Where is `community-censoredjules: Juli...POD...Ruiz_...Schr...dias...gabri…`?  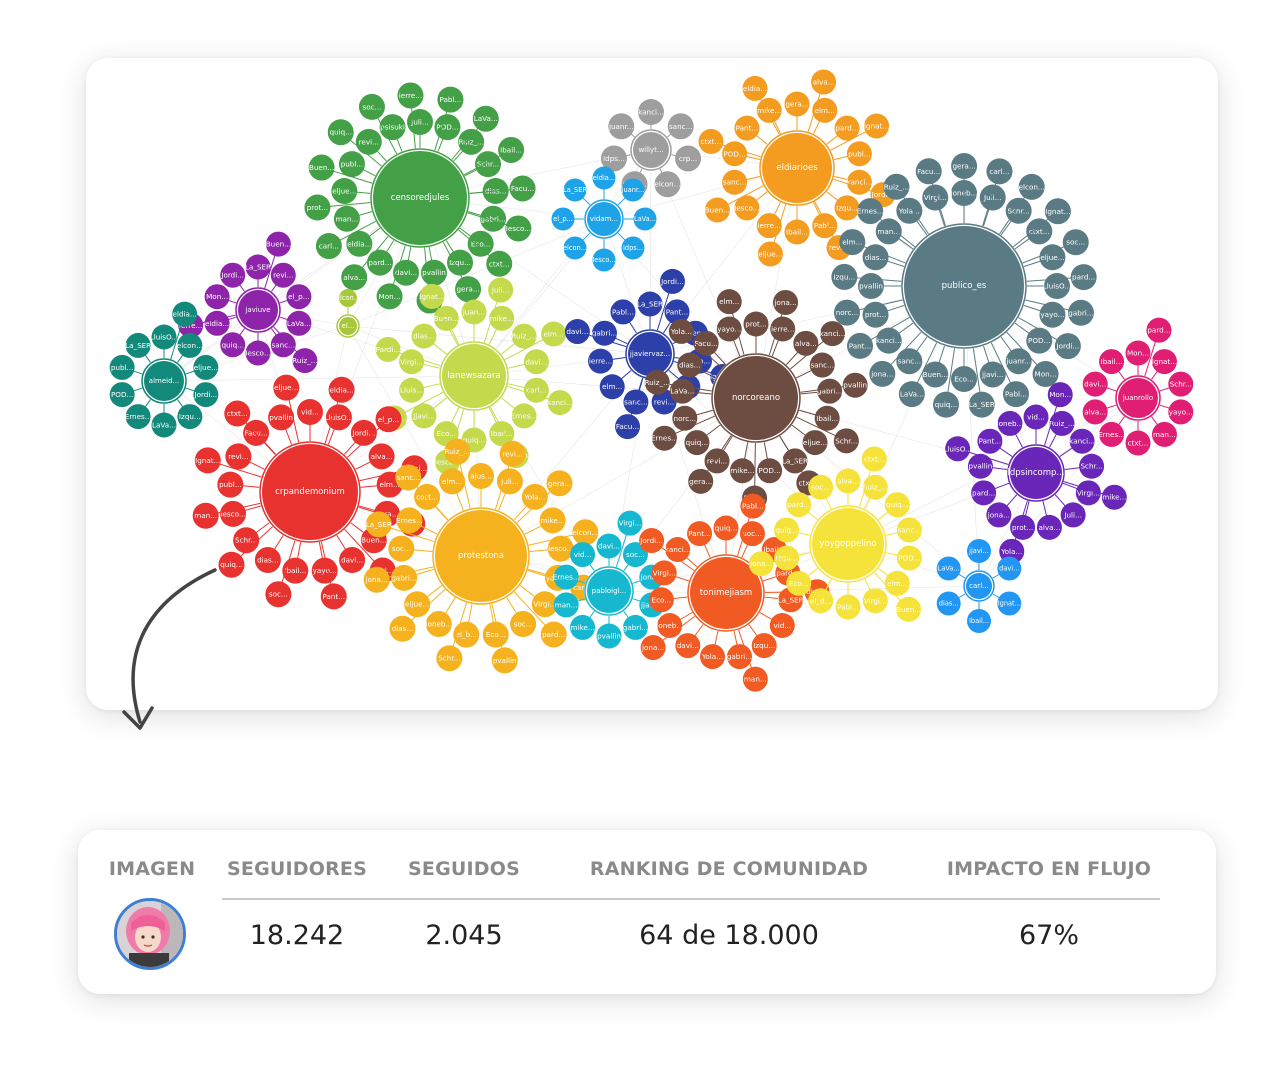
community-censoredjules: Juli...POD...Ruiz_...Schr...dias...gabri… is located at coordinates (420, 198).